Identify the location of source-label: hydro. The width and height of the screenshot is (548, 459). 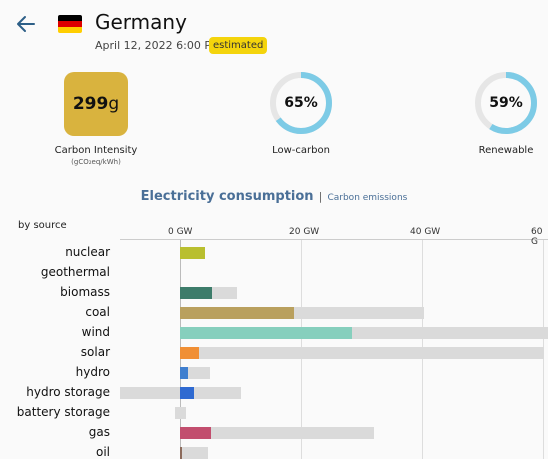
(92, 372).